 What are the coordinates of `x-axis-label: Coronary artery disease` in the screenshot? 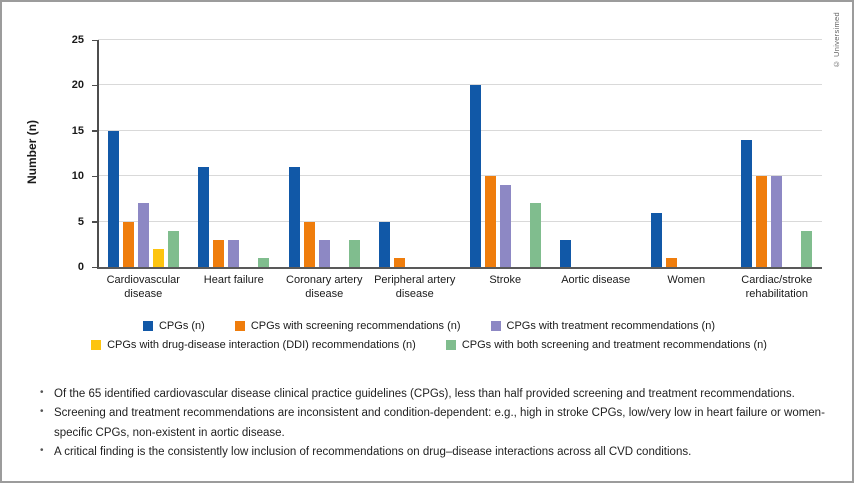 It's located at (324, 287).